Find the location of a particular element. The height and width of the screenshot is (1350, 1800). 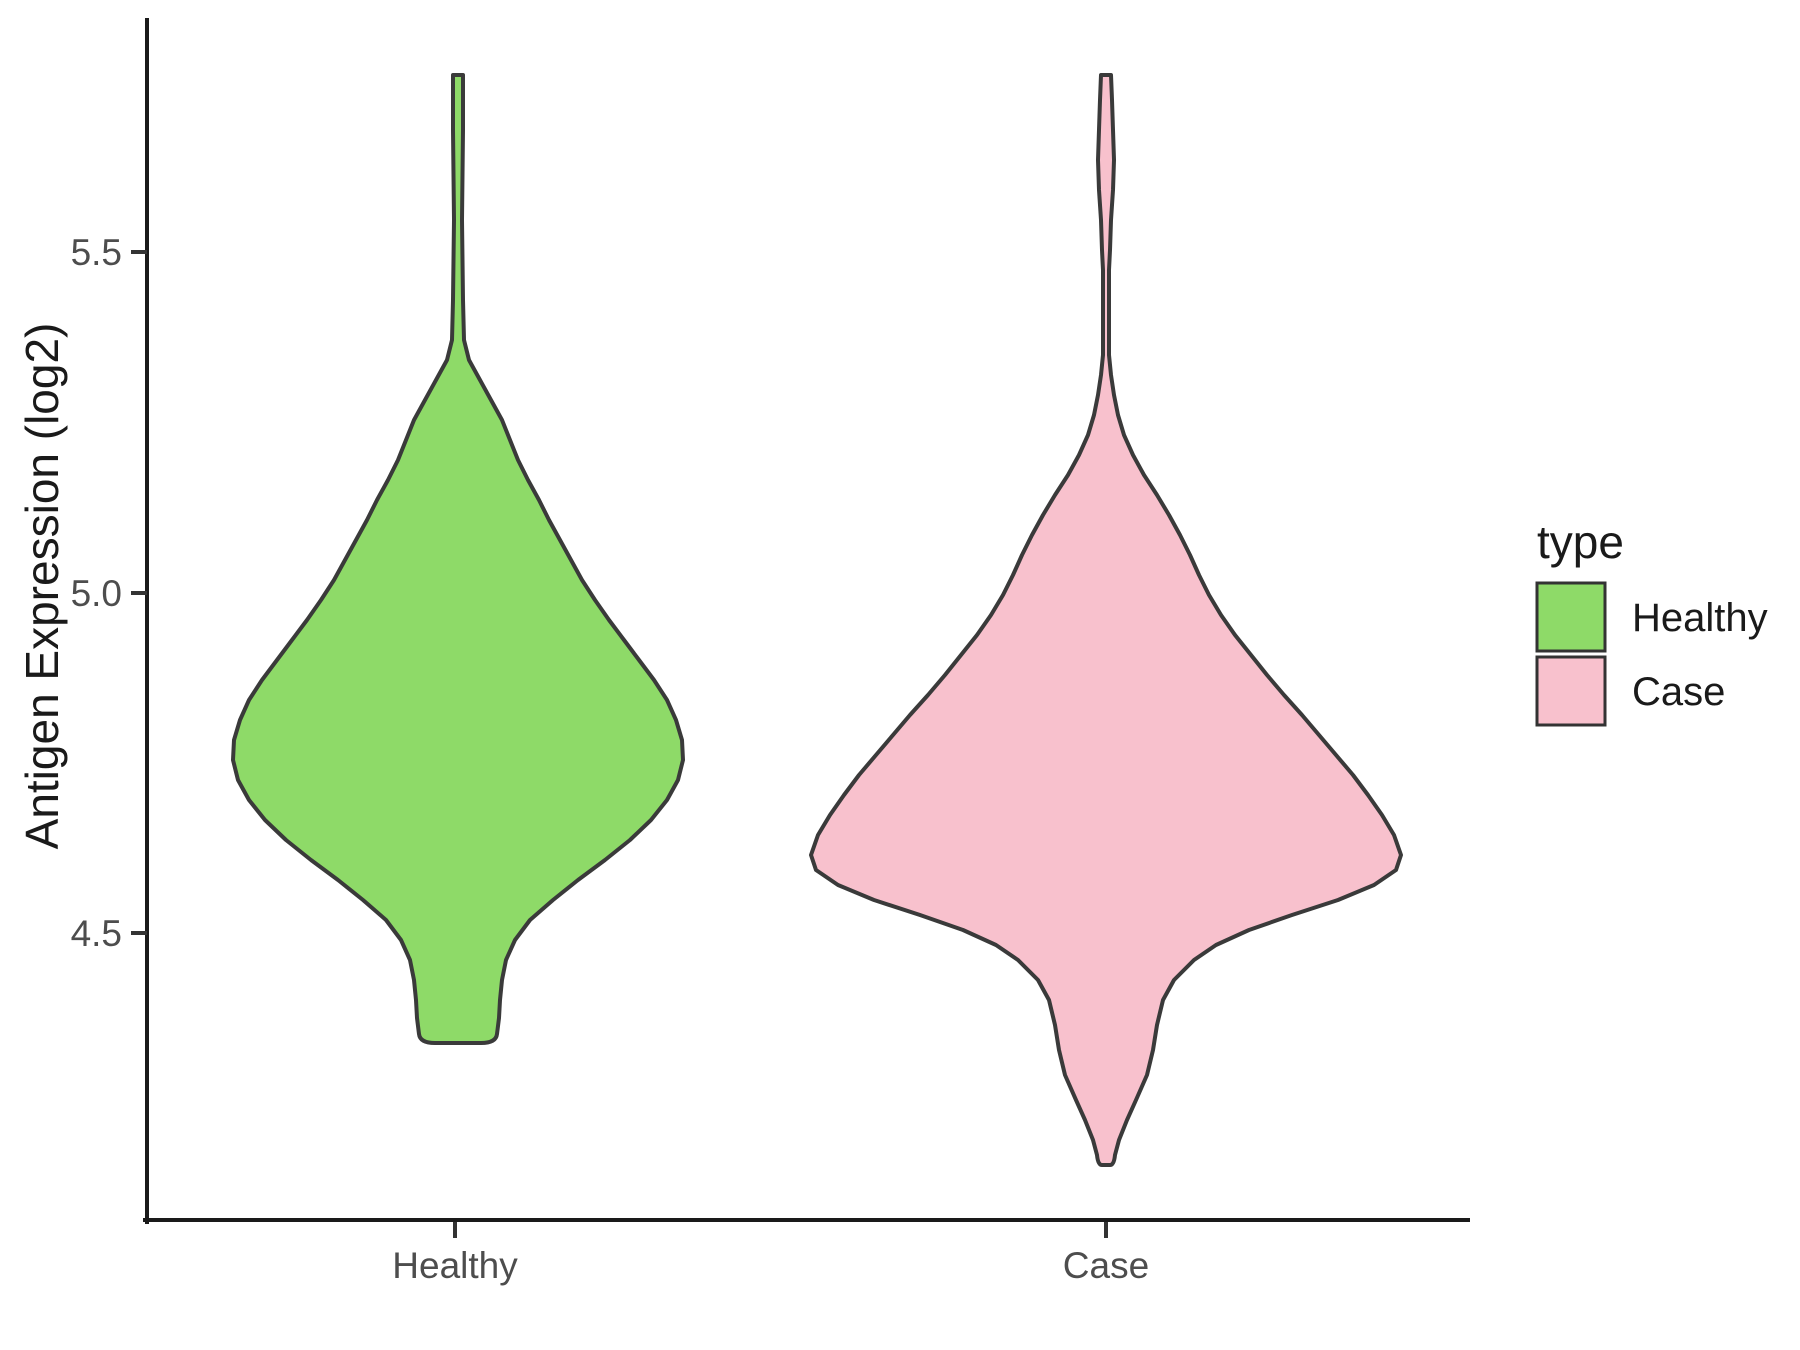

legend-key-case is located at coordinates (1571, 691).